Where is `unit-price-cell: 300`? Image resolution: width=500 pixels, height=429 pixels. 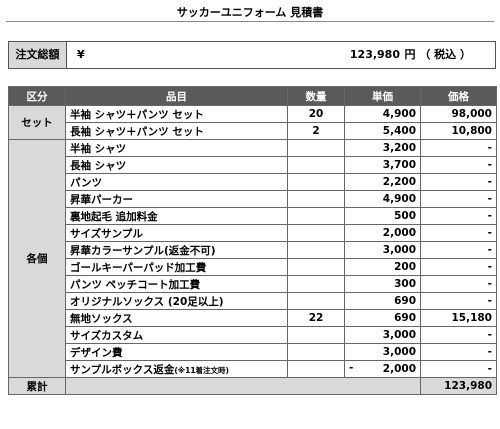
unit-price-cell: 300 is located at coordinates (382, 284).